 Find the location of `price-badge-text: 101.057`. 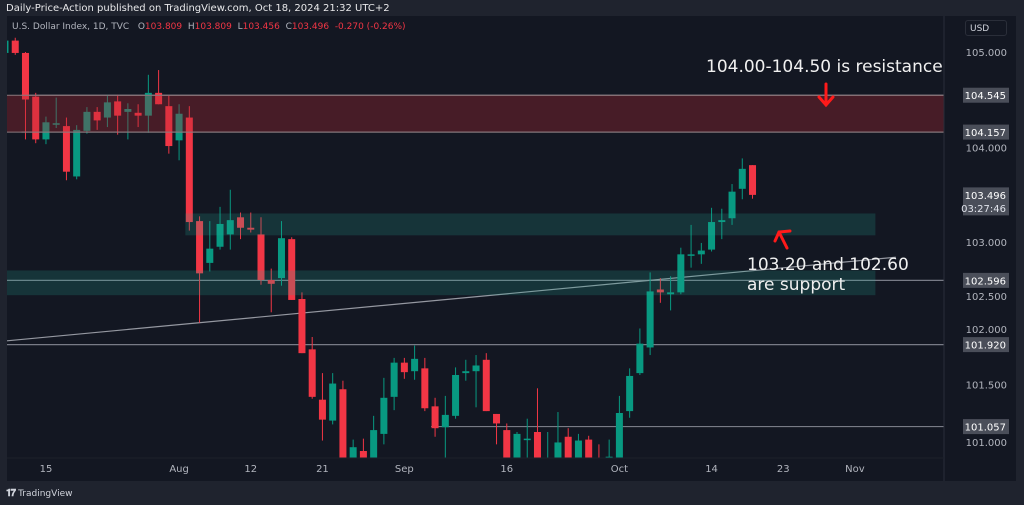

price-badge-text: 101.057 is located at coordinates (985, 428).